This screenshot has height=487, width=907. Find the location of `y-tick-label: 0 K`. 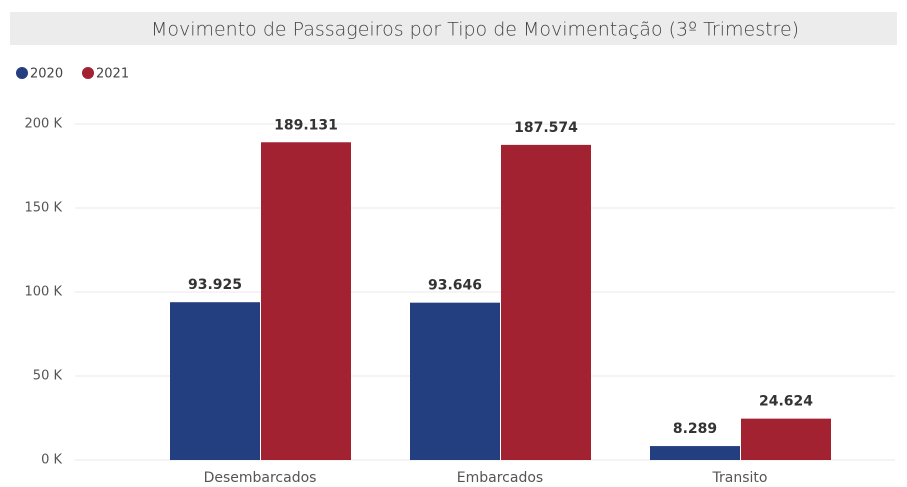

y-tick-label: 0 K is located at coordinates (51, 460).